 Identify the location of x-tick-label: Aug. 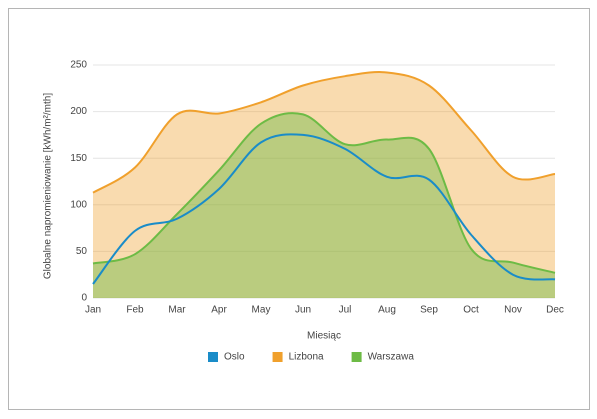
(387, 310).